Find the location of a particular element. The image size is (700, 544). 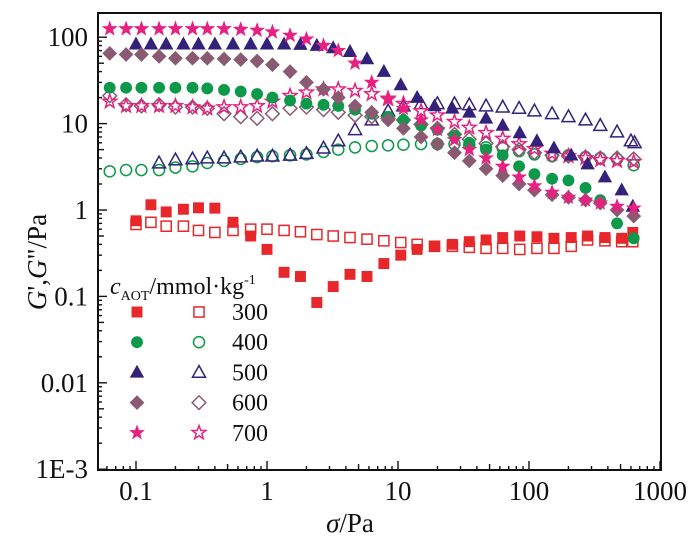

y-tick-label: 10 is located at coordinates (74, 124).